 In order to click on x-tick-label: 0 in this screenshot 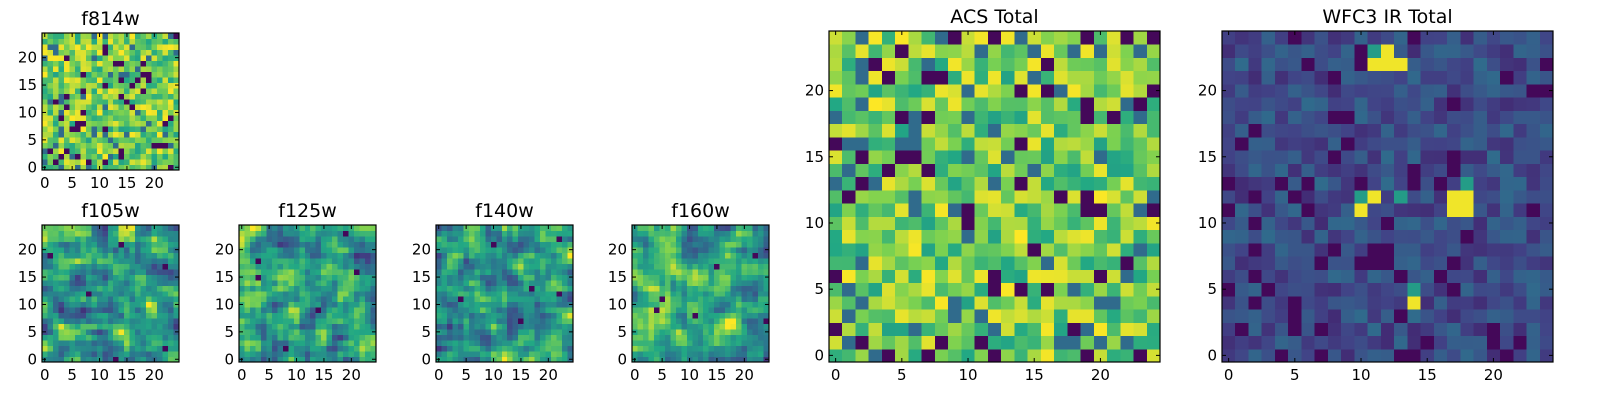, I will do `click(635, 375)`.